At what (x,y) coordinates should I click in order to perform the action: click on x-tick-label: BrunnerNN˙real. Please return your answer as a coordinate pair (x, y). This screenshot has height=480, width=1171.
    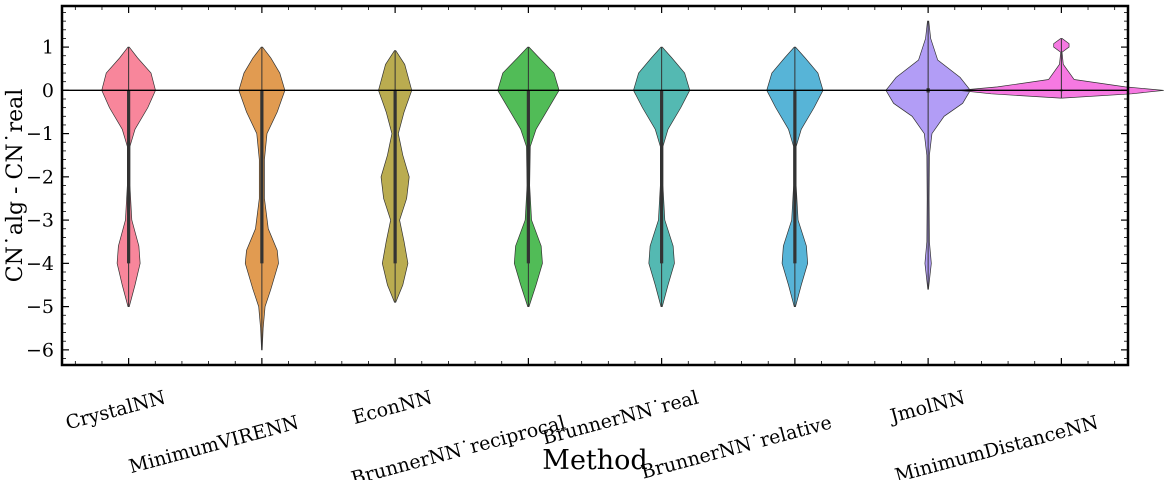
    Looking at the image, I should click on (620, 418).